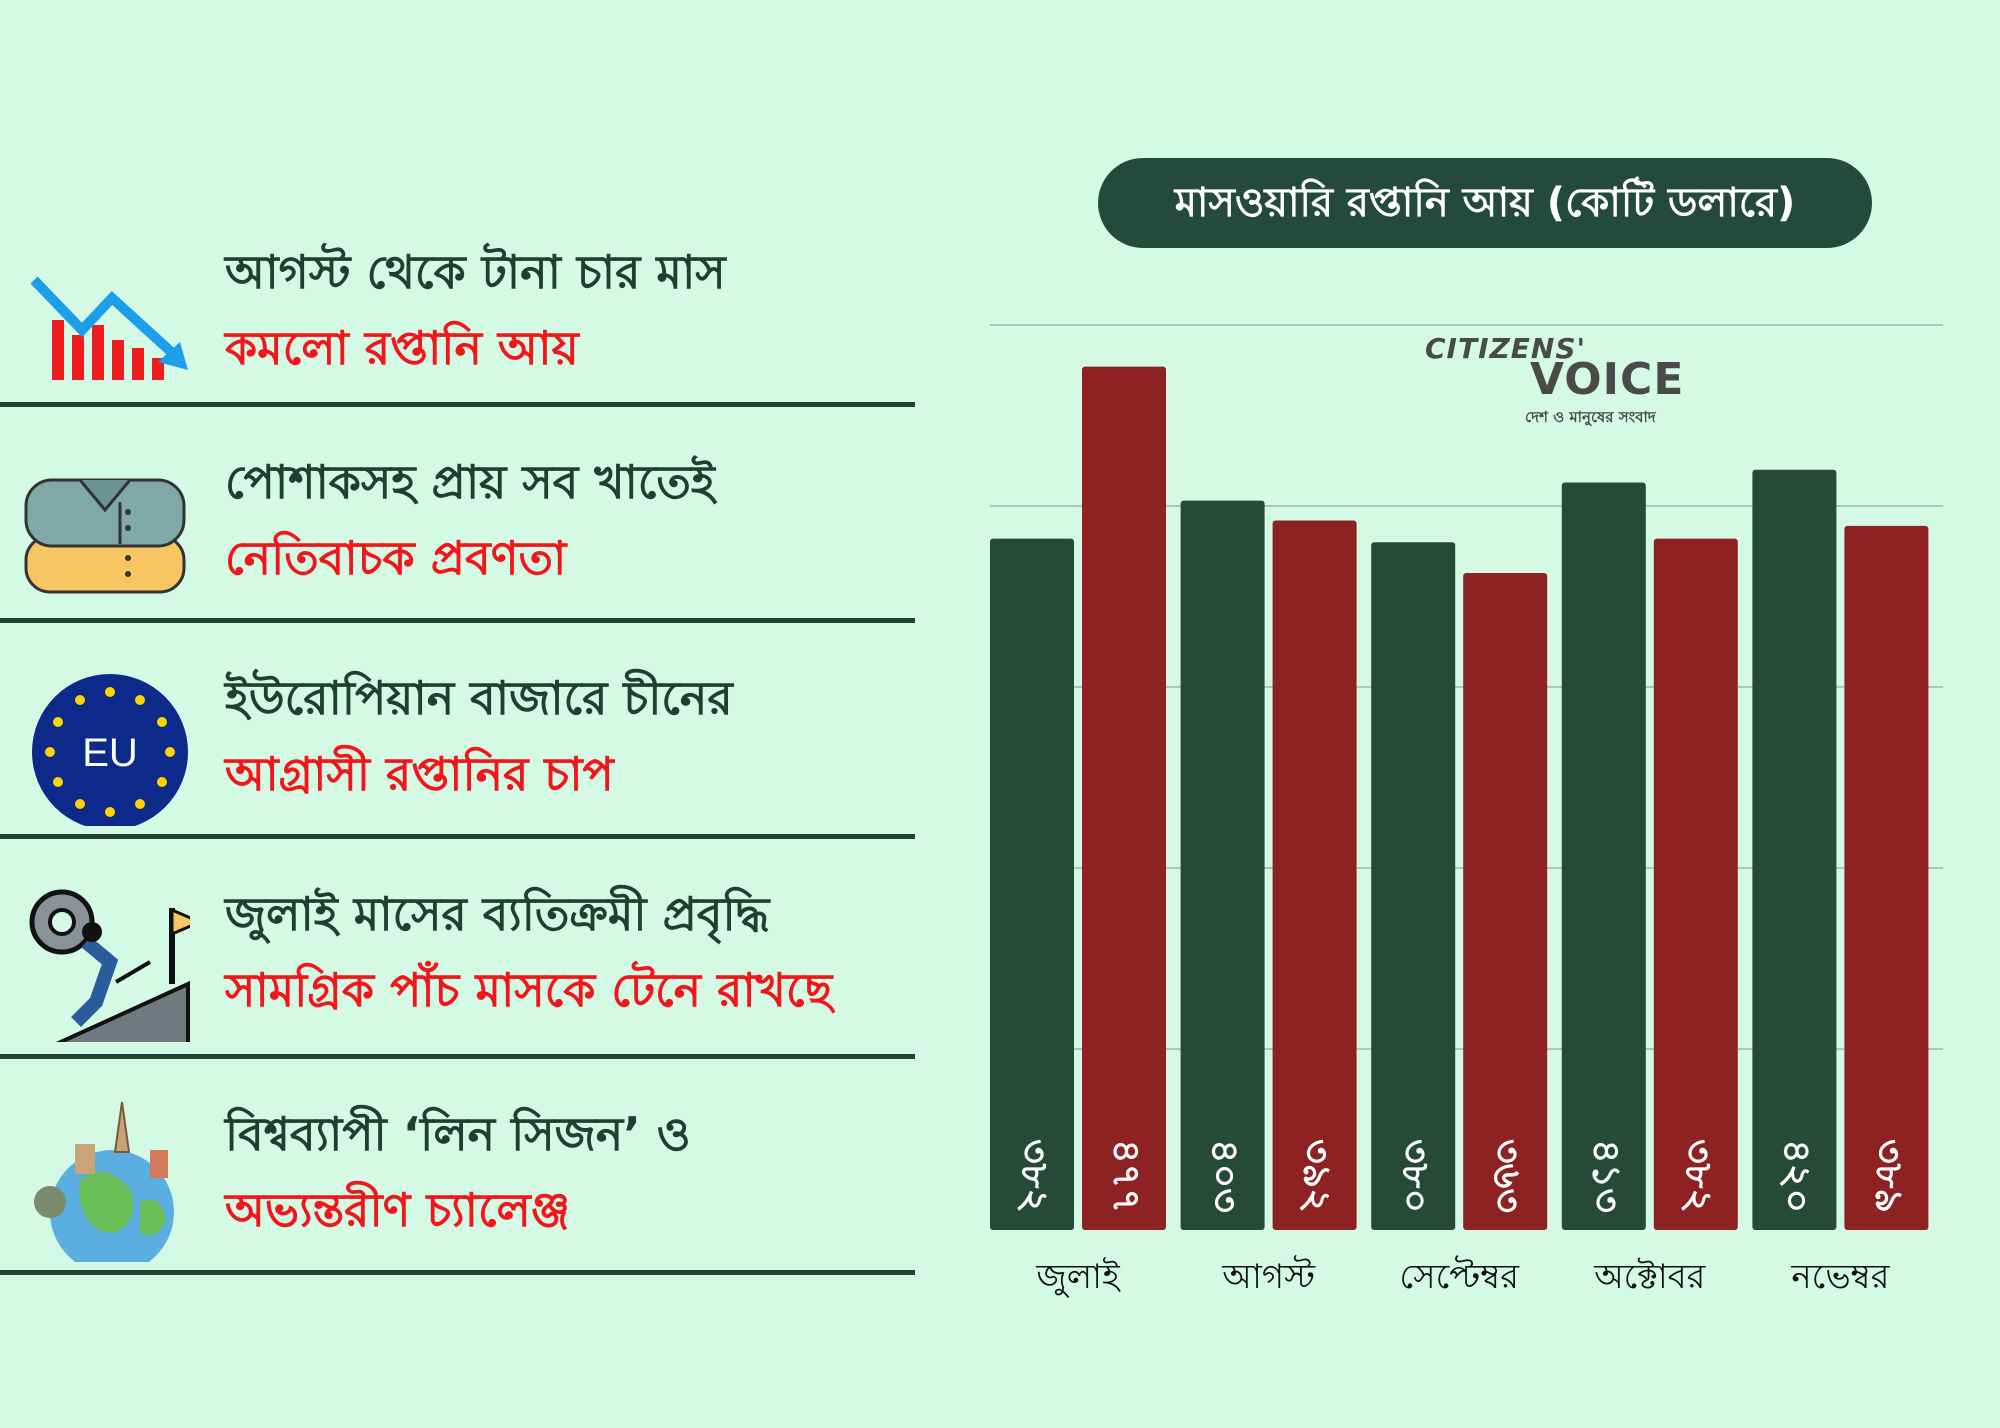  Describe the element at coordinates (570, 310) in the screenshot. I see `point-1-text: আগস্ট থেকে টানা চার মাস কমলো রপ্তানি আয়` at that location.